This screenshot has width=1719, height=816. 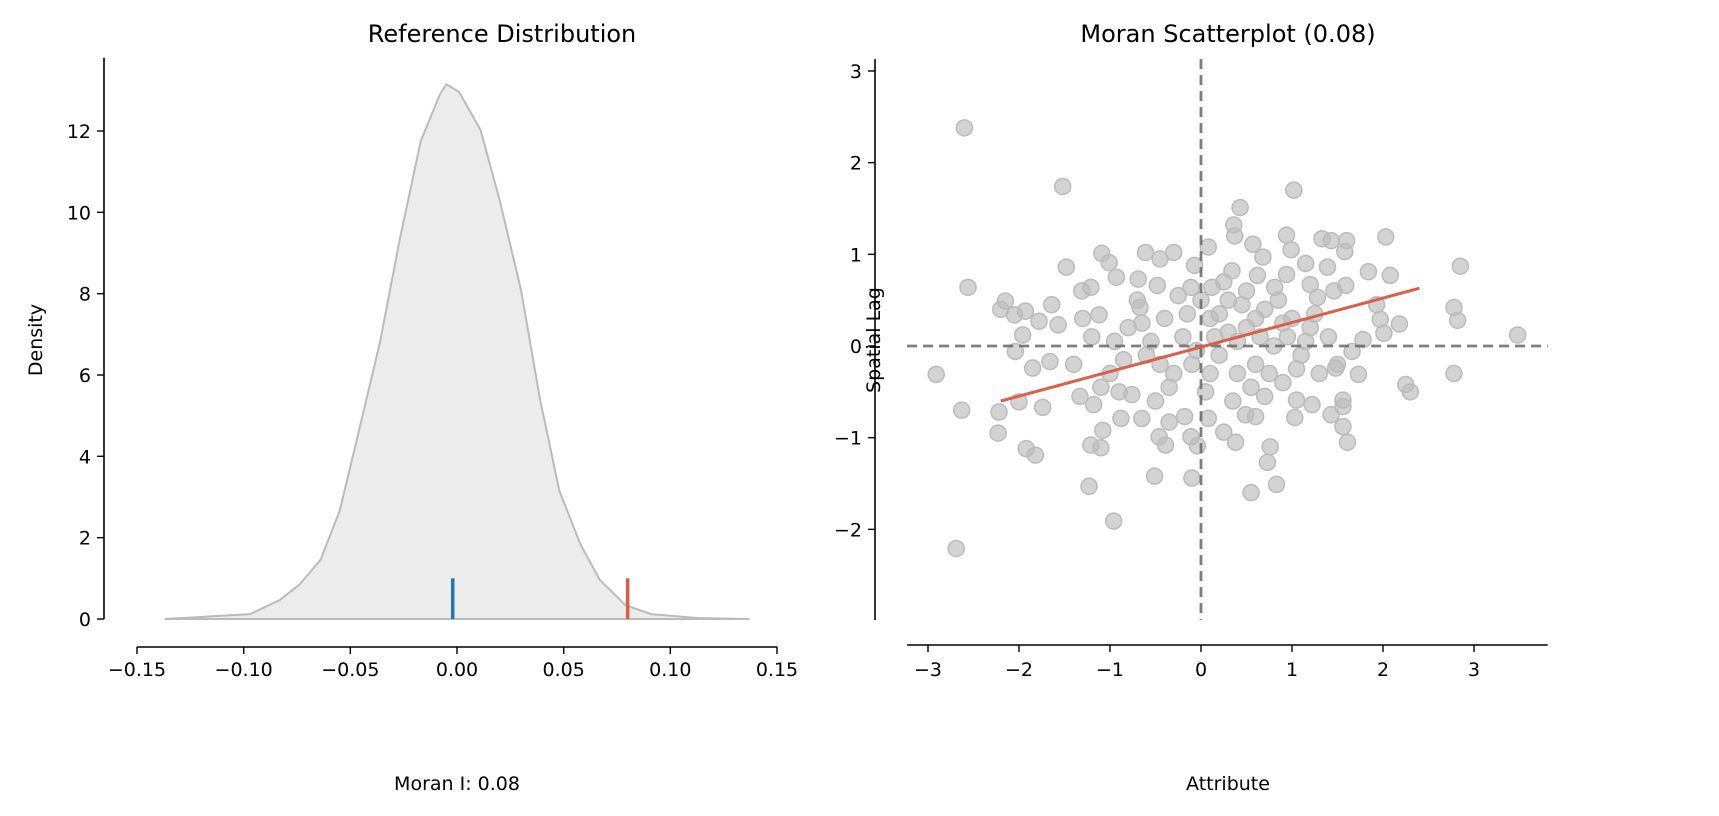 I want to click on left-x-tick-label: −0.10, so click(x=244, y=670).